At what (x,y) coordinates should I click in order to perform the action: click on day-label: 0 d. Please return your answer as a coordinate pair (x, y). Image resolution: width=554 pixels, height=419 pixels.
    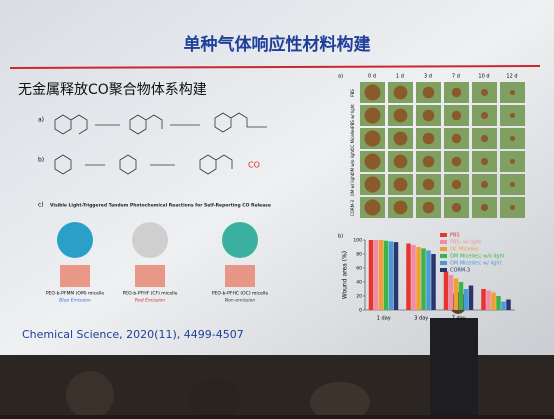
    Looking at the image, I should click on (372, 77).